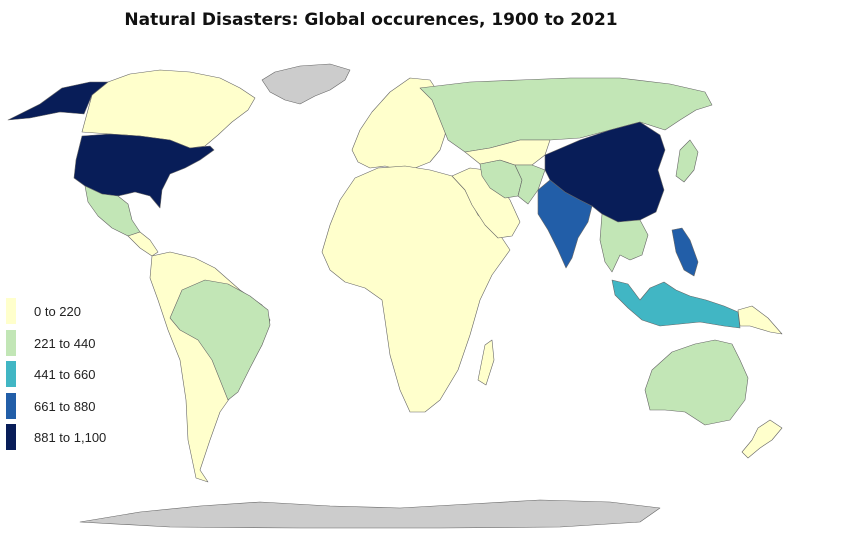 The height and width of the screenshot is (537, 842). I want to click on legend-label: 0 to 220, so click(57, 311).